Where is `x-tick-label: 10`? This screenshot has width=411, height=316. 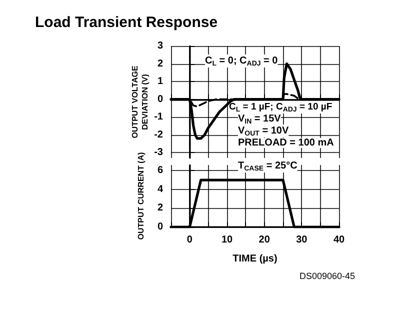 x-tick-label: 10 is located at coordinates (227, 240).